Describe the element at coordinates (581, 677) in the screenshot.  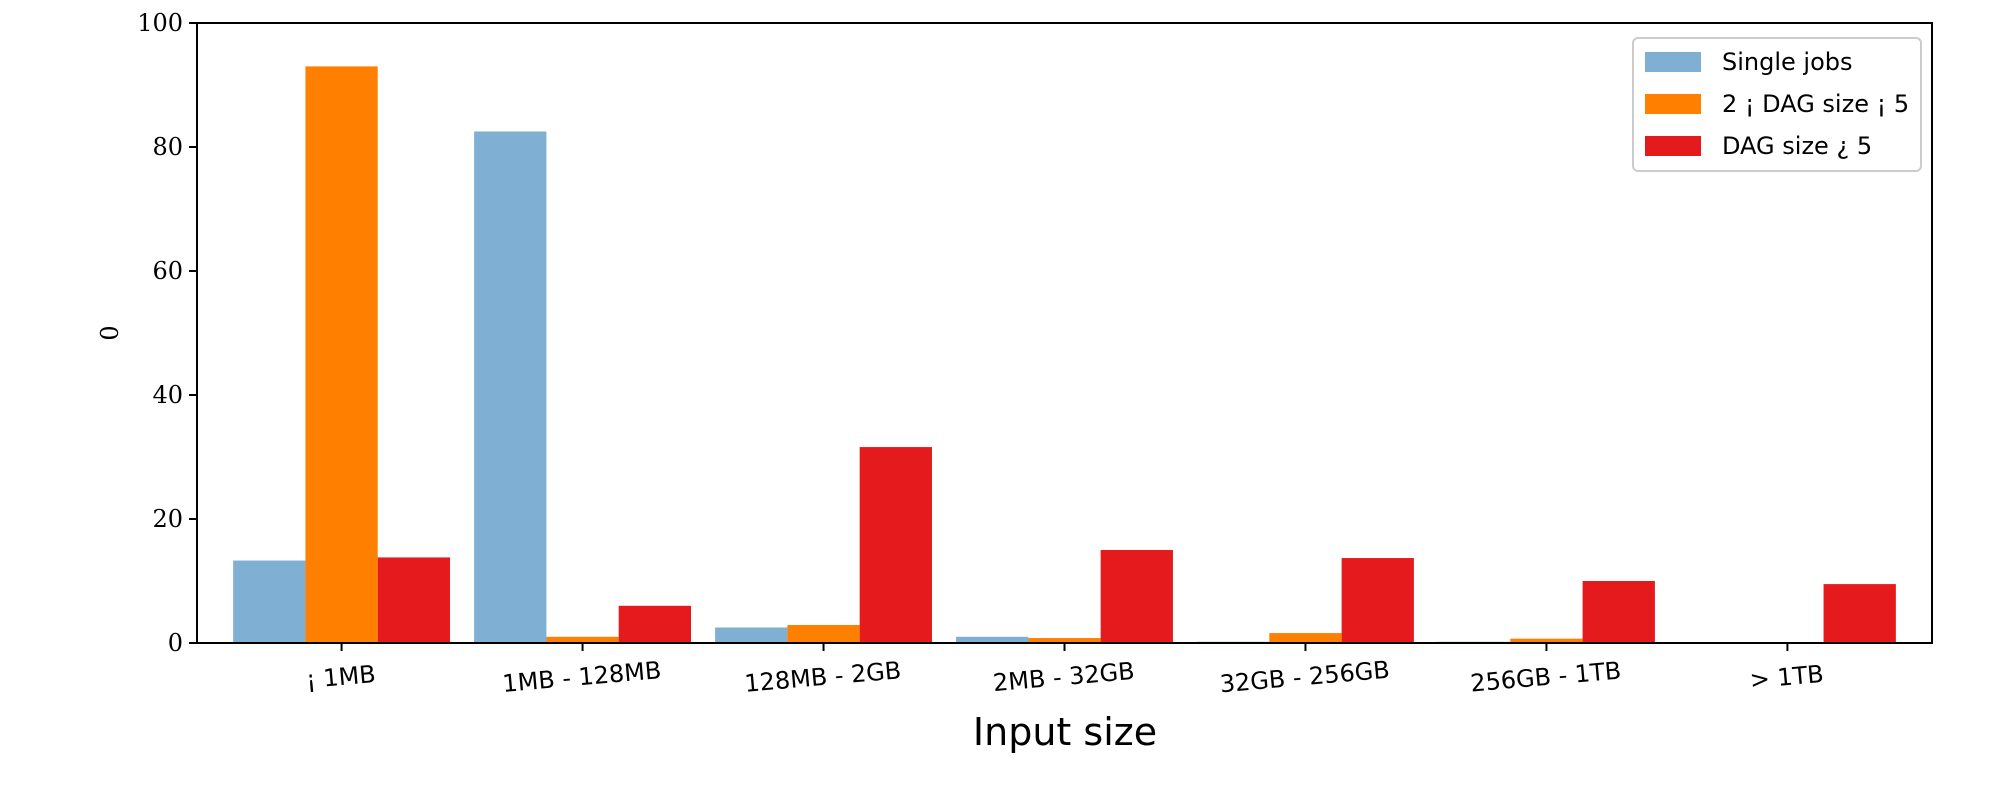
I see `x-tick-label-1: 1MB - 128MB` at that location.